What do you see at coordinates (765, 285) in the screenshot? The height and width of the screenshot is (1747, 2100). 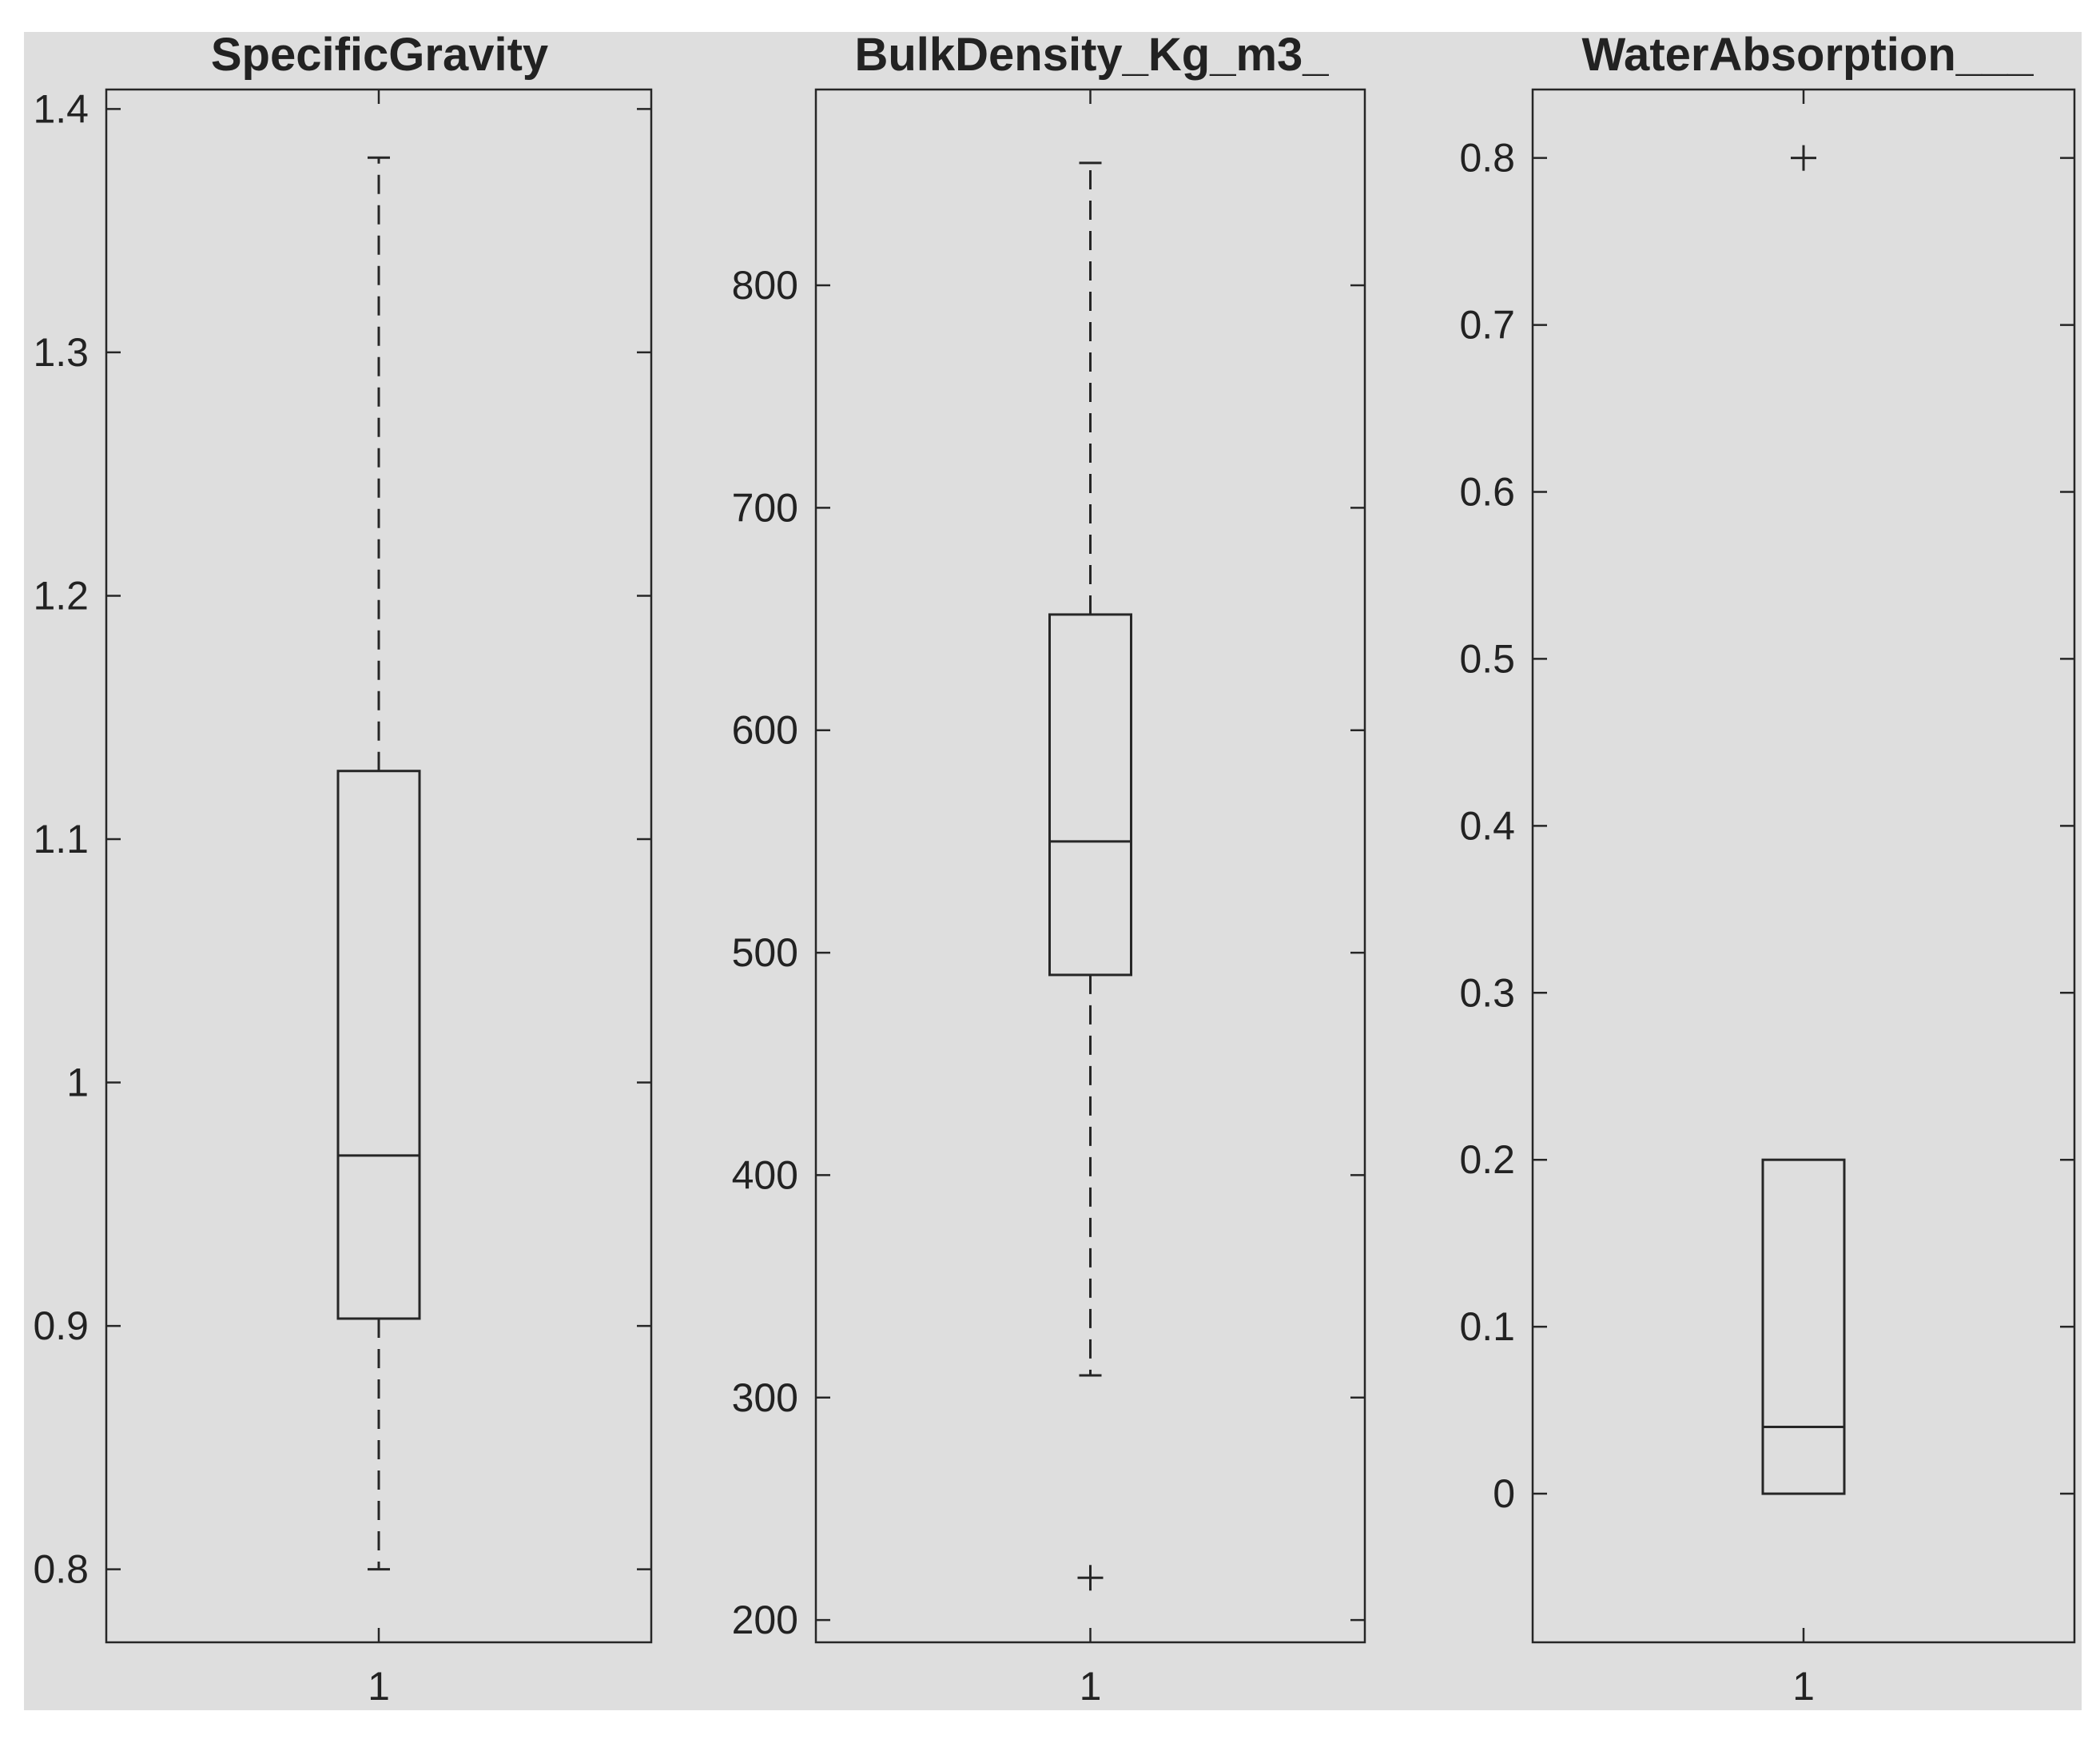 I see `y-tick-label: 800` at bounding box center [765, 285].